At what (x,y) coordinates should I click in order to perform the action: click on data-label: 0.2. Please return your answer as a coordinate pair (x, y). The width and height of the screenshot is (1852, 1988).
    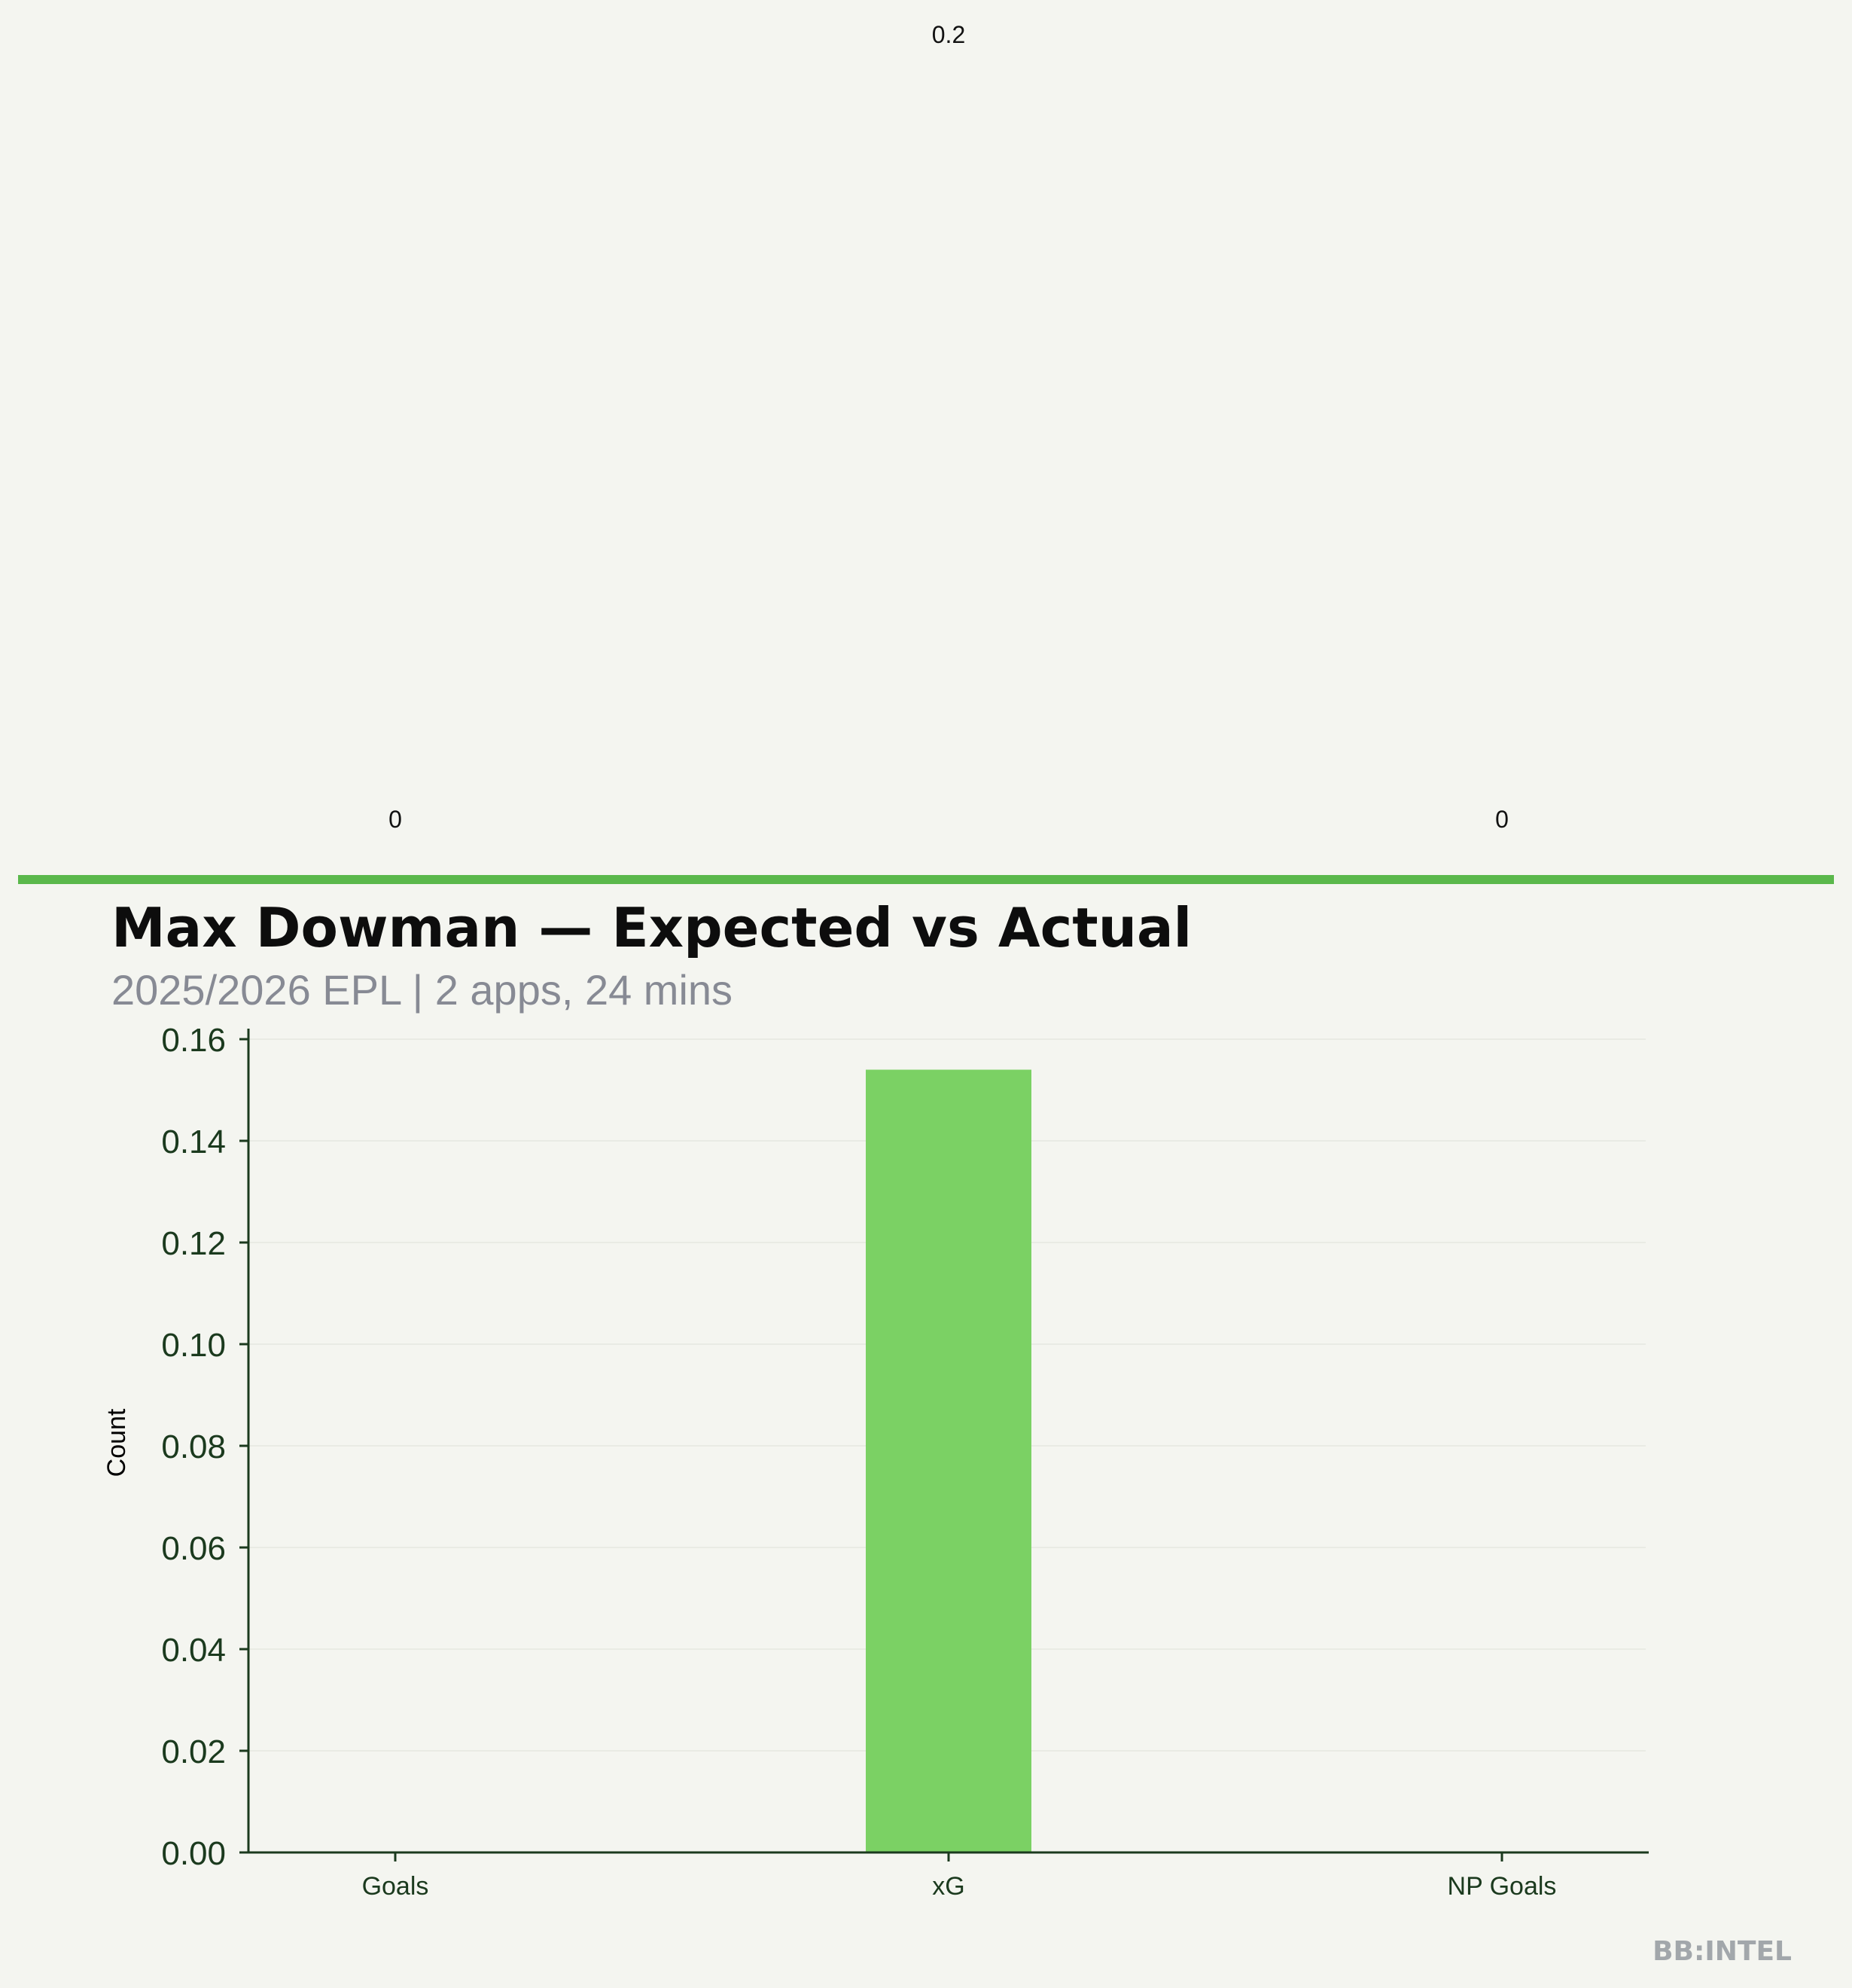
    Looking at the image, I should click on (948, 35).